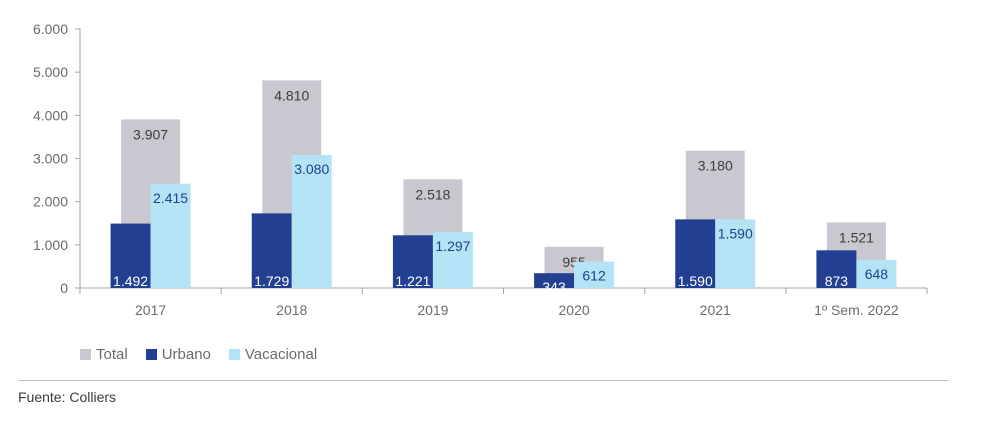  Describe the element at coordinates (170, 198) in the screenshot. I see `data-label-vacacional: 2.415` at that location.